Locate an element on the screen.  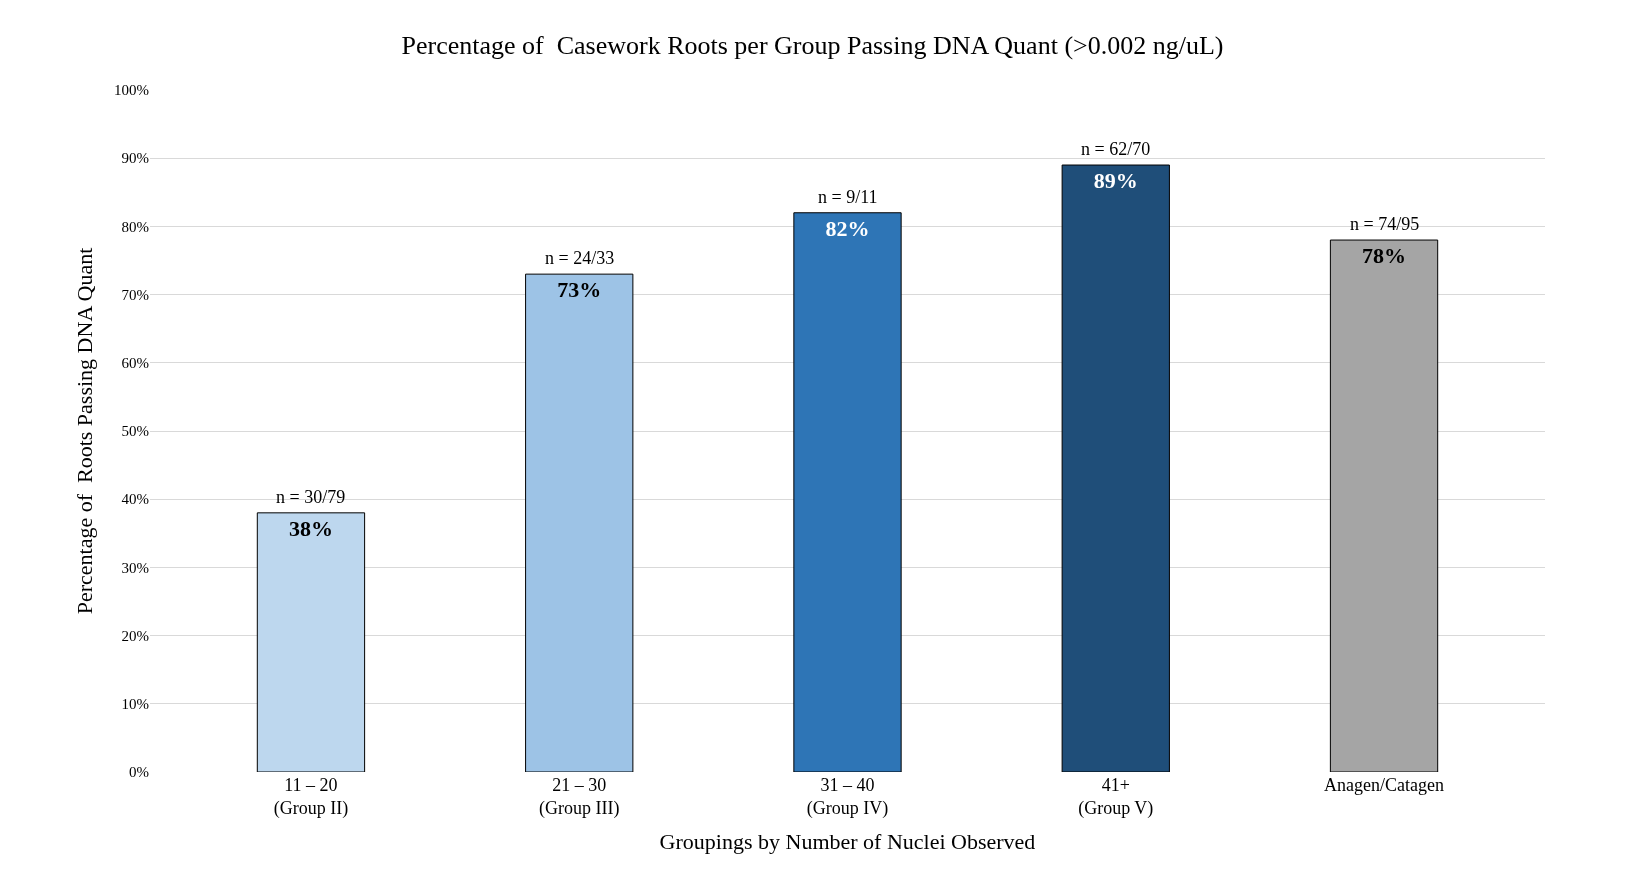
x-tick-label: Anagen/Catagen is located at coordinates (1384, 785).